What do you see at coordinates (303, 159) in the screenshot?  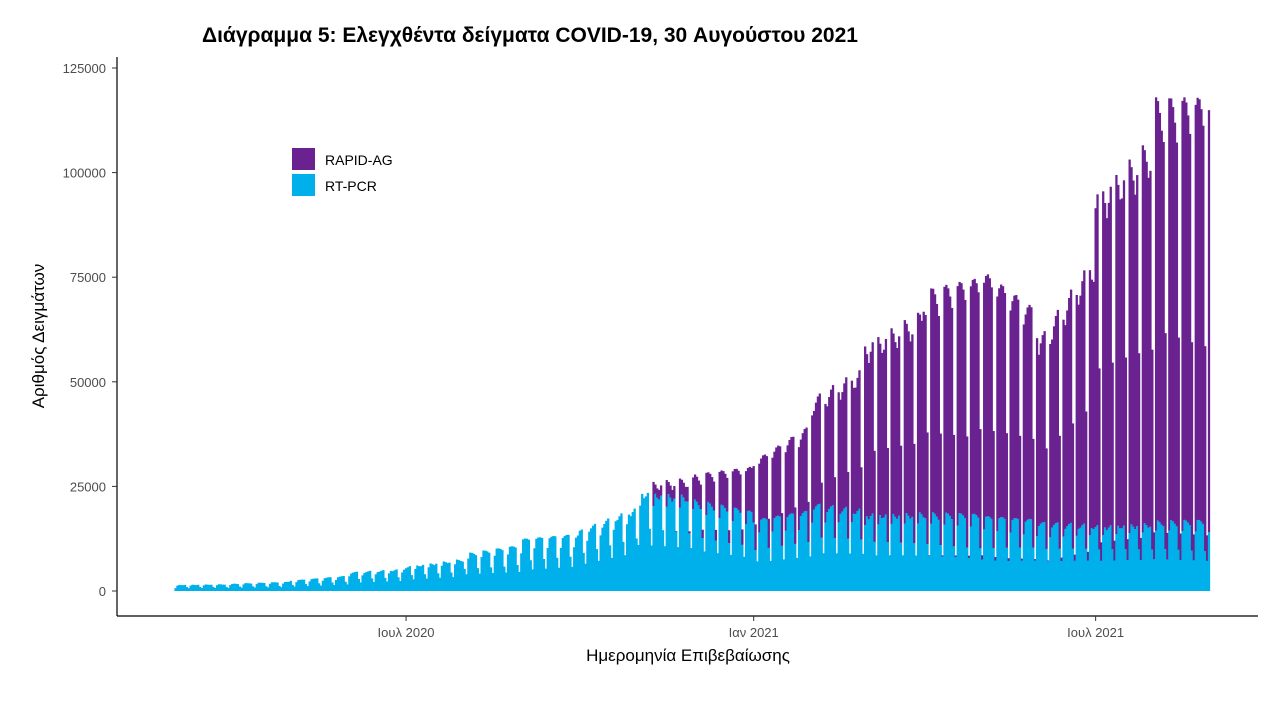 I see `legend-swatch-rapid-ag` at bounding box center [303, 159].